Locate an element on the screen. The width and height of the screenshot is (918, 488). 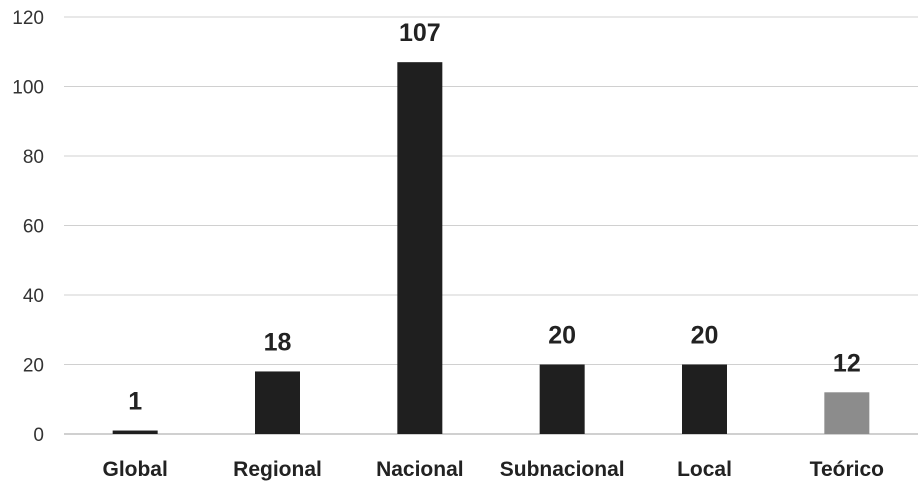
category-label-nacional: Nacional is located at coordinates (420, 469).